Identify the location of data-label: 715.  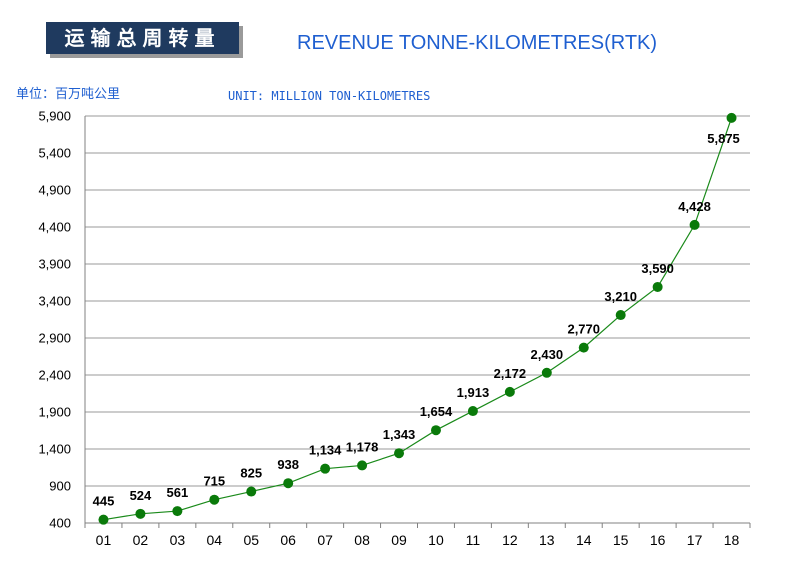
(214, 481).